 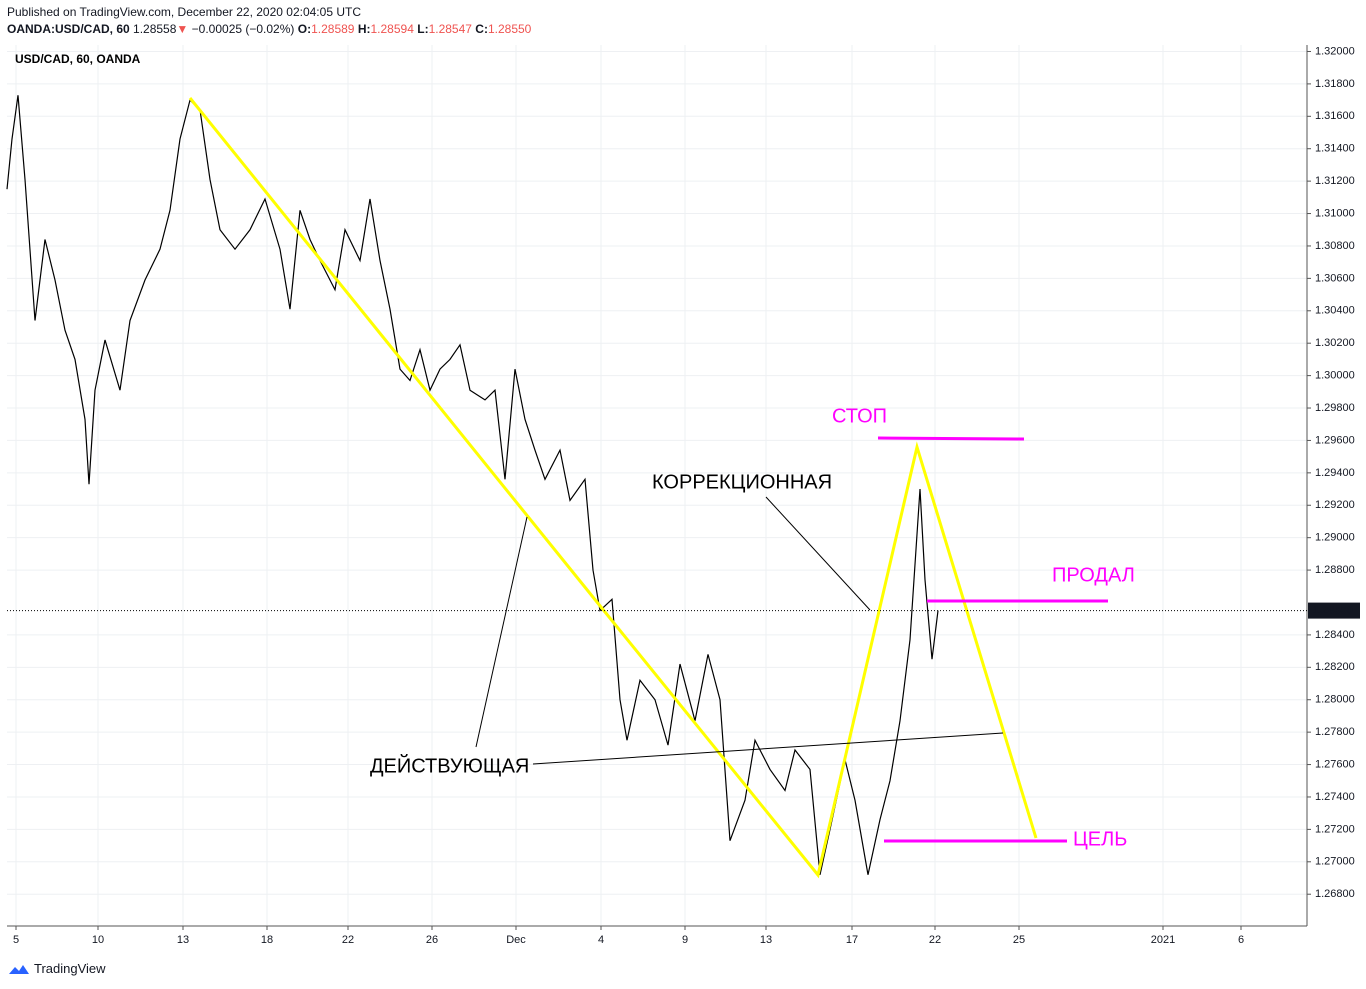 What do you see at coordinates (1335, 862) in the screenshot?
I see `y-tick-label: 1.27000` at bounding box center [1335, 862].